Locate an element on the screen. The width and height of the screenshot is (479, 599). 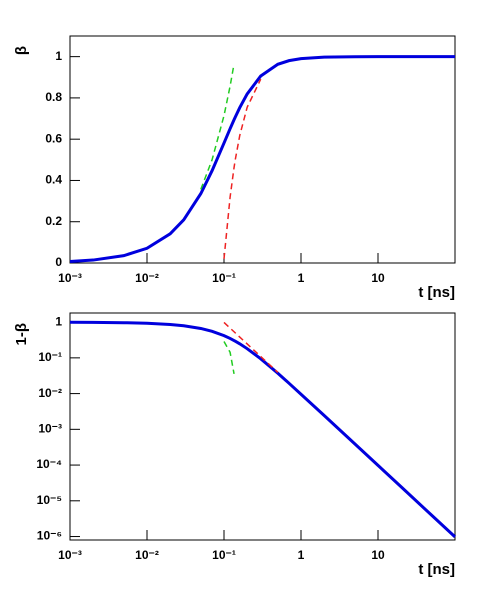
y-tick-label: 0.2 is located at coordinates (53, 221).